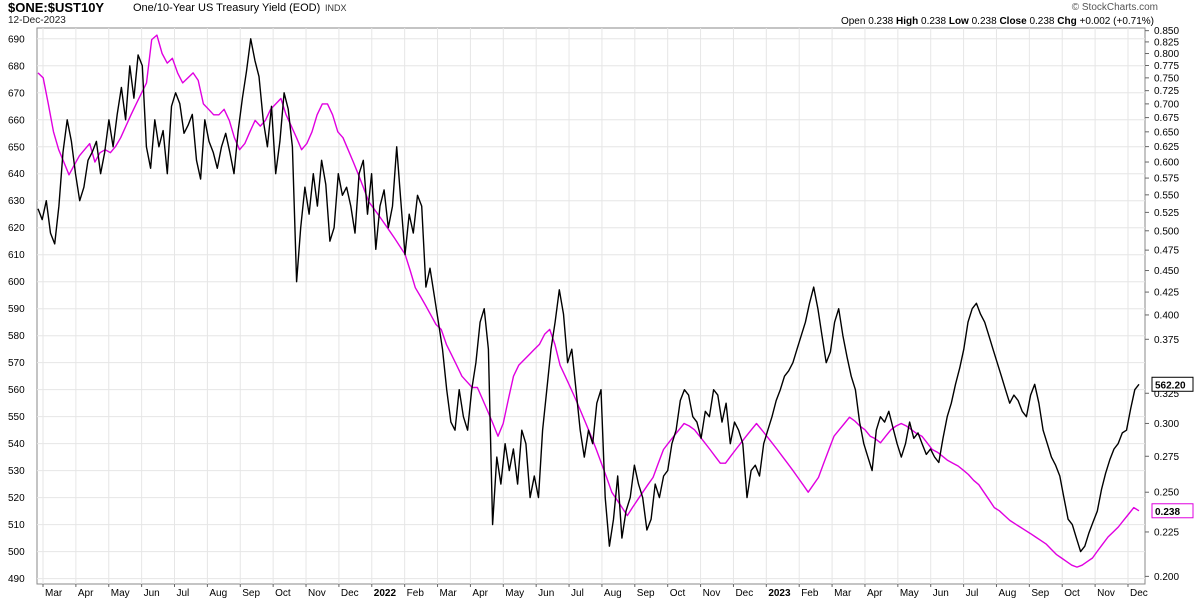  What do you see at coordinates (1166, 577) in the screenshot?
I see `right-tick-label: 0.200` at bounding box center [1166, 577].